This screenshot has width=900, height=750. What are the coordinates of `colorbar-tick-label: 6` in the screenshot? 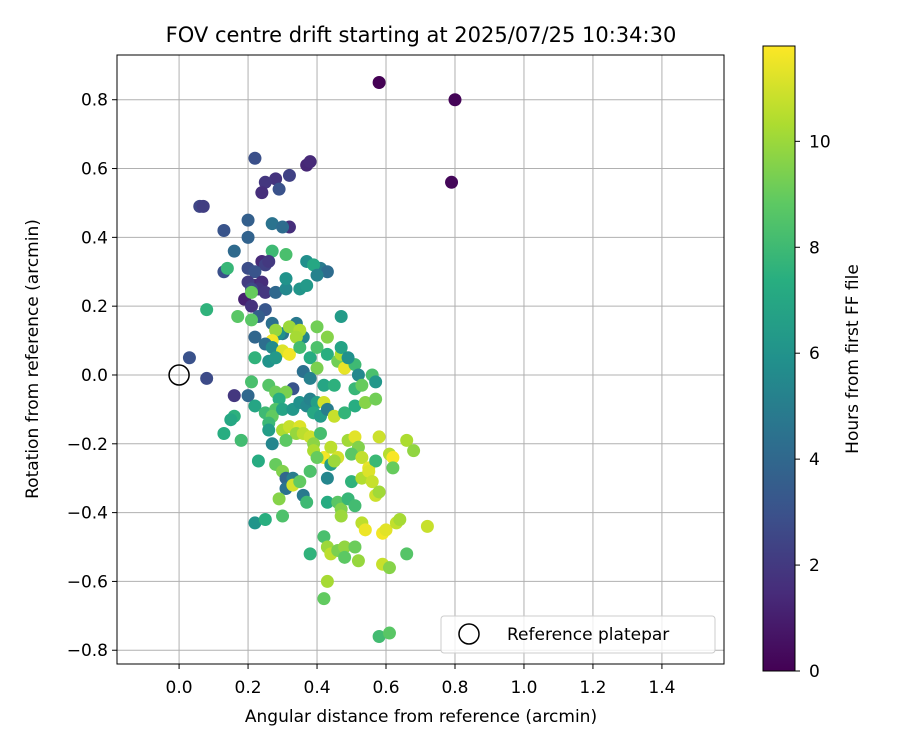 It's located at (814, 354).